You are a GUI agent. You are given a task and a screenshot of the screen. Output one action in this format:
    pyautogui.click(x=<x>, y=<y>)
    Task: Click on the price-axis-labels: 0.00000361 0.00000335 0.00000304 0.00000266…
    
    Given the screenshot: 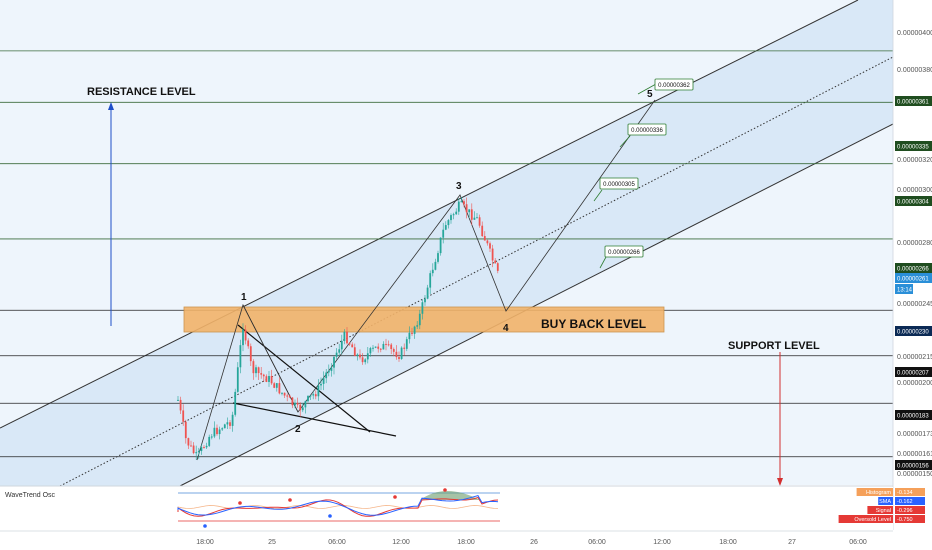 What is the action you would take?
    pyautogui.click(x=913, y=283)
    